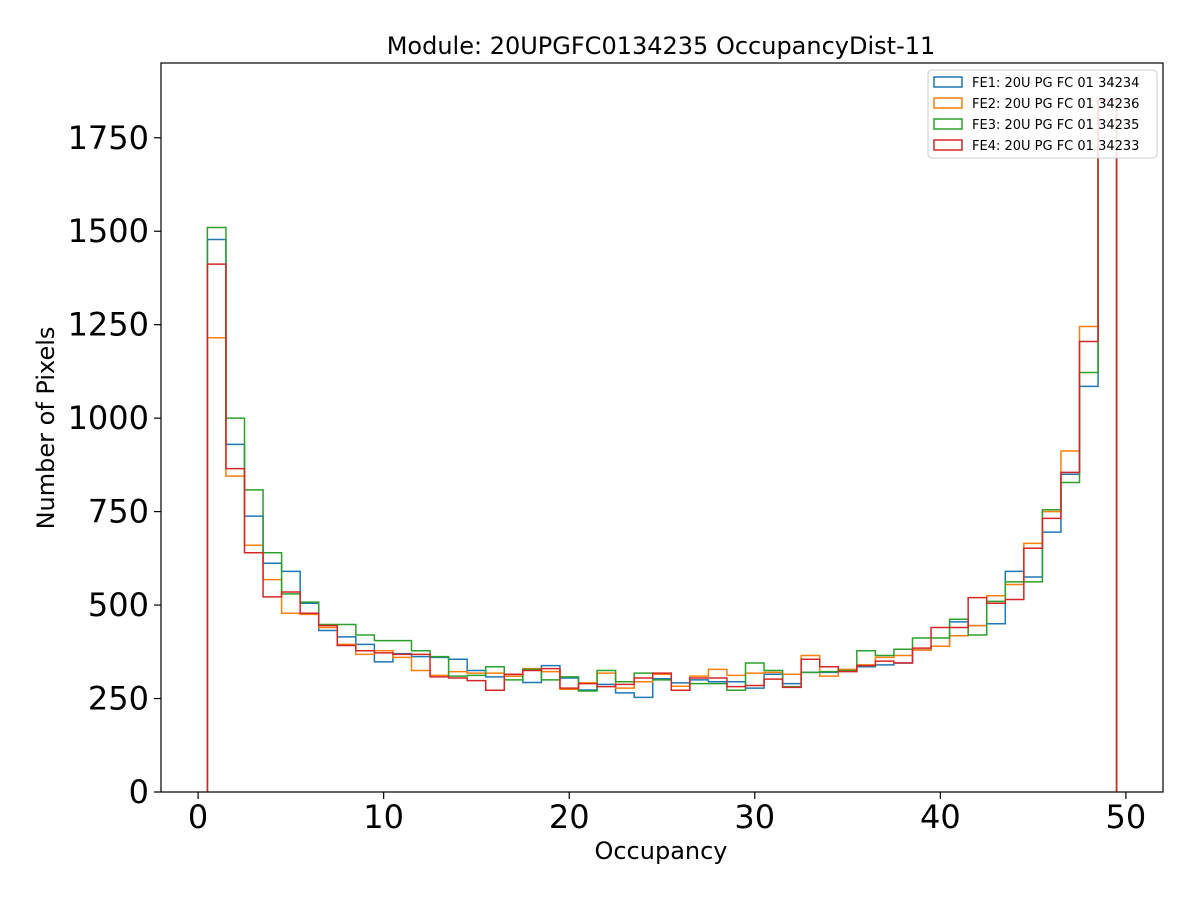  I want to click on x-tick-label: 0, so click(198, 817).